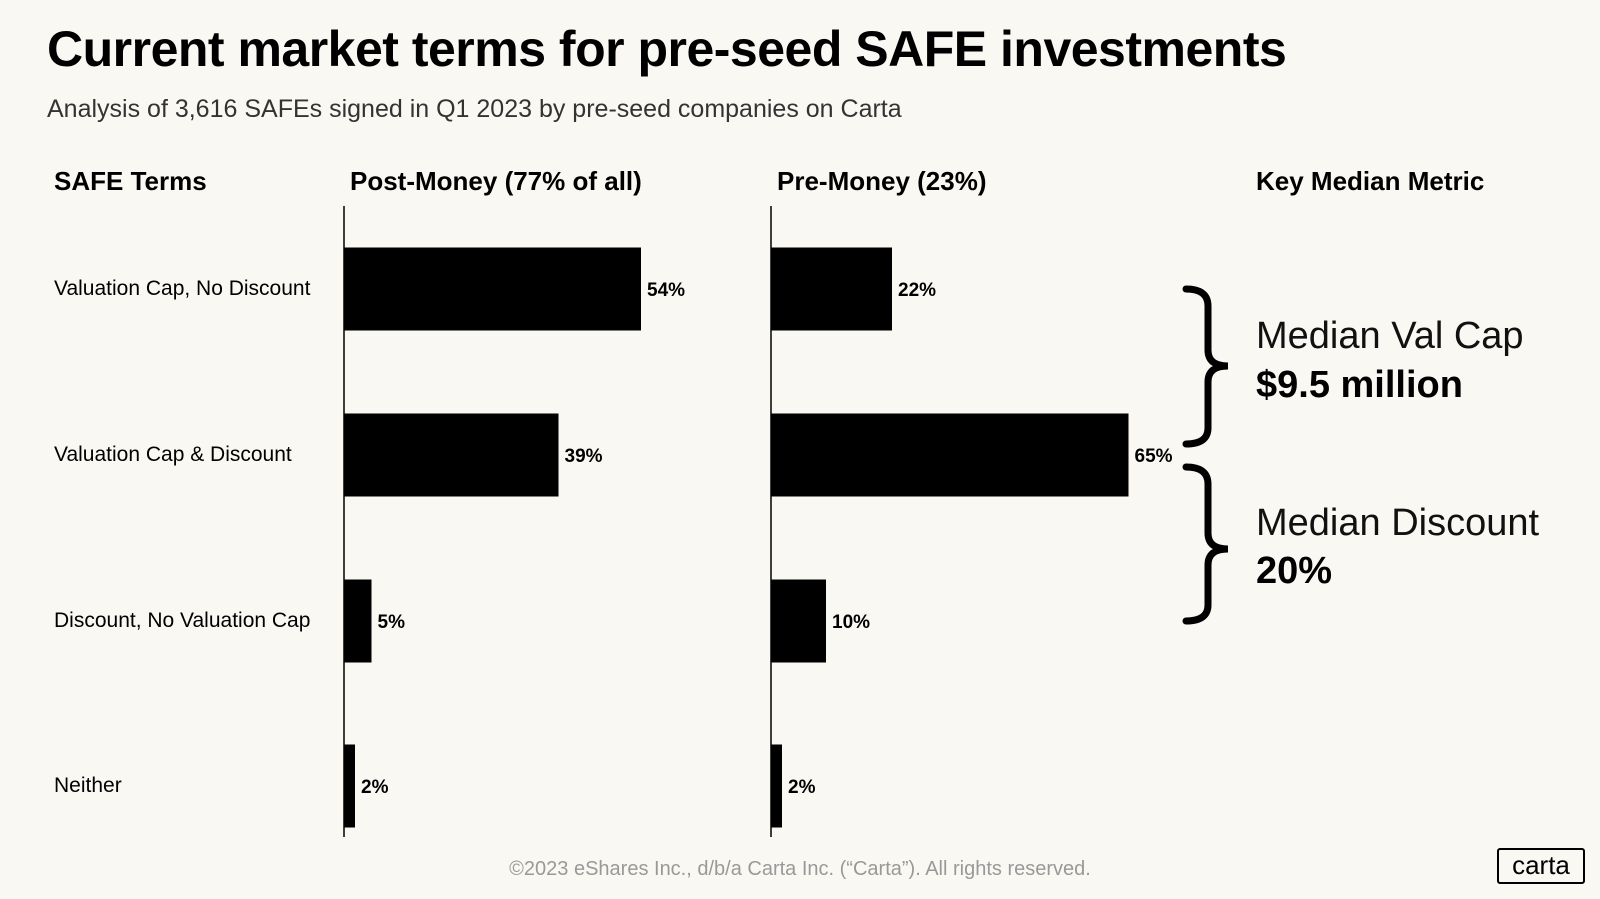 The image size is (1600, 899). Describe the element at coordinates (1541, 866) in the screenshot. I see `carta-logo: carta` at that location.